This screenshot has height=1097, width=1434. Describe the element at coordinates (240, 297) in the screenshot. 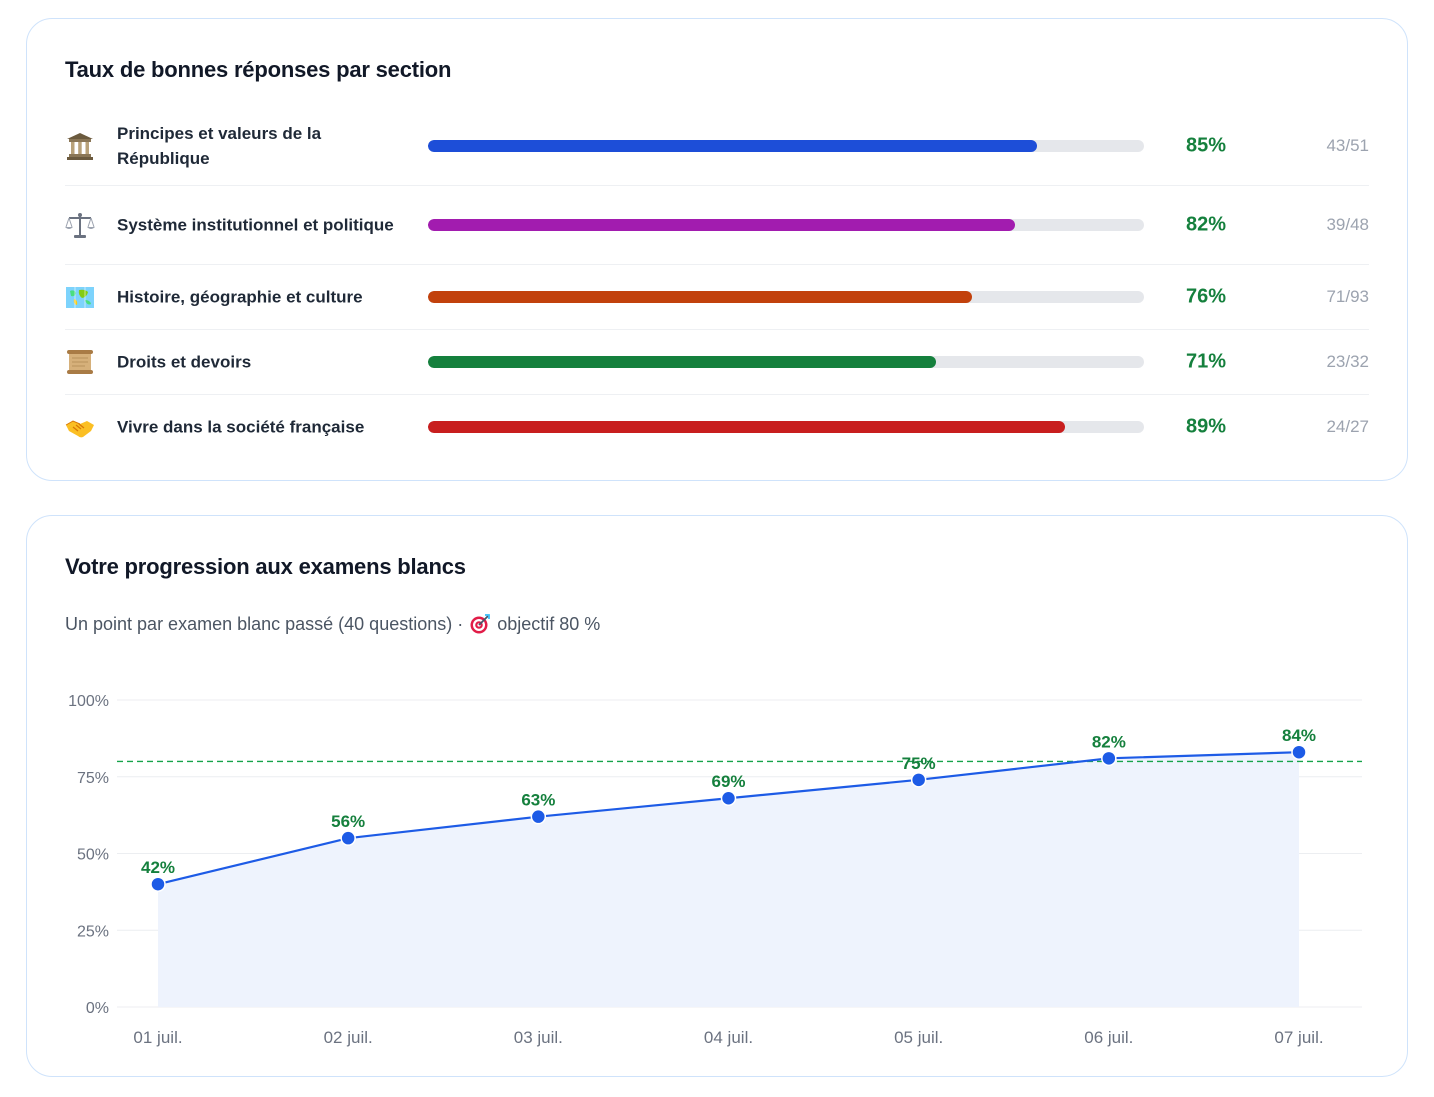

I see `section-label: Histoire, géographie et culture` at that location.